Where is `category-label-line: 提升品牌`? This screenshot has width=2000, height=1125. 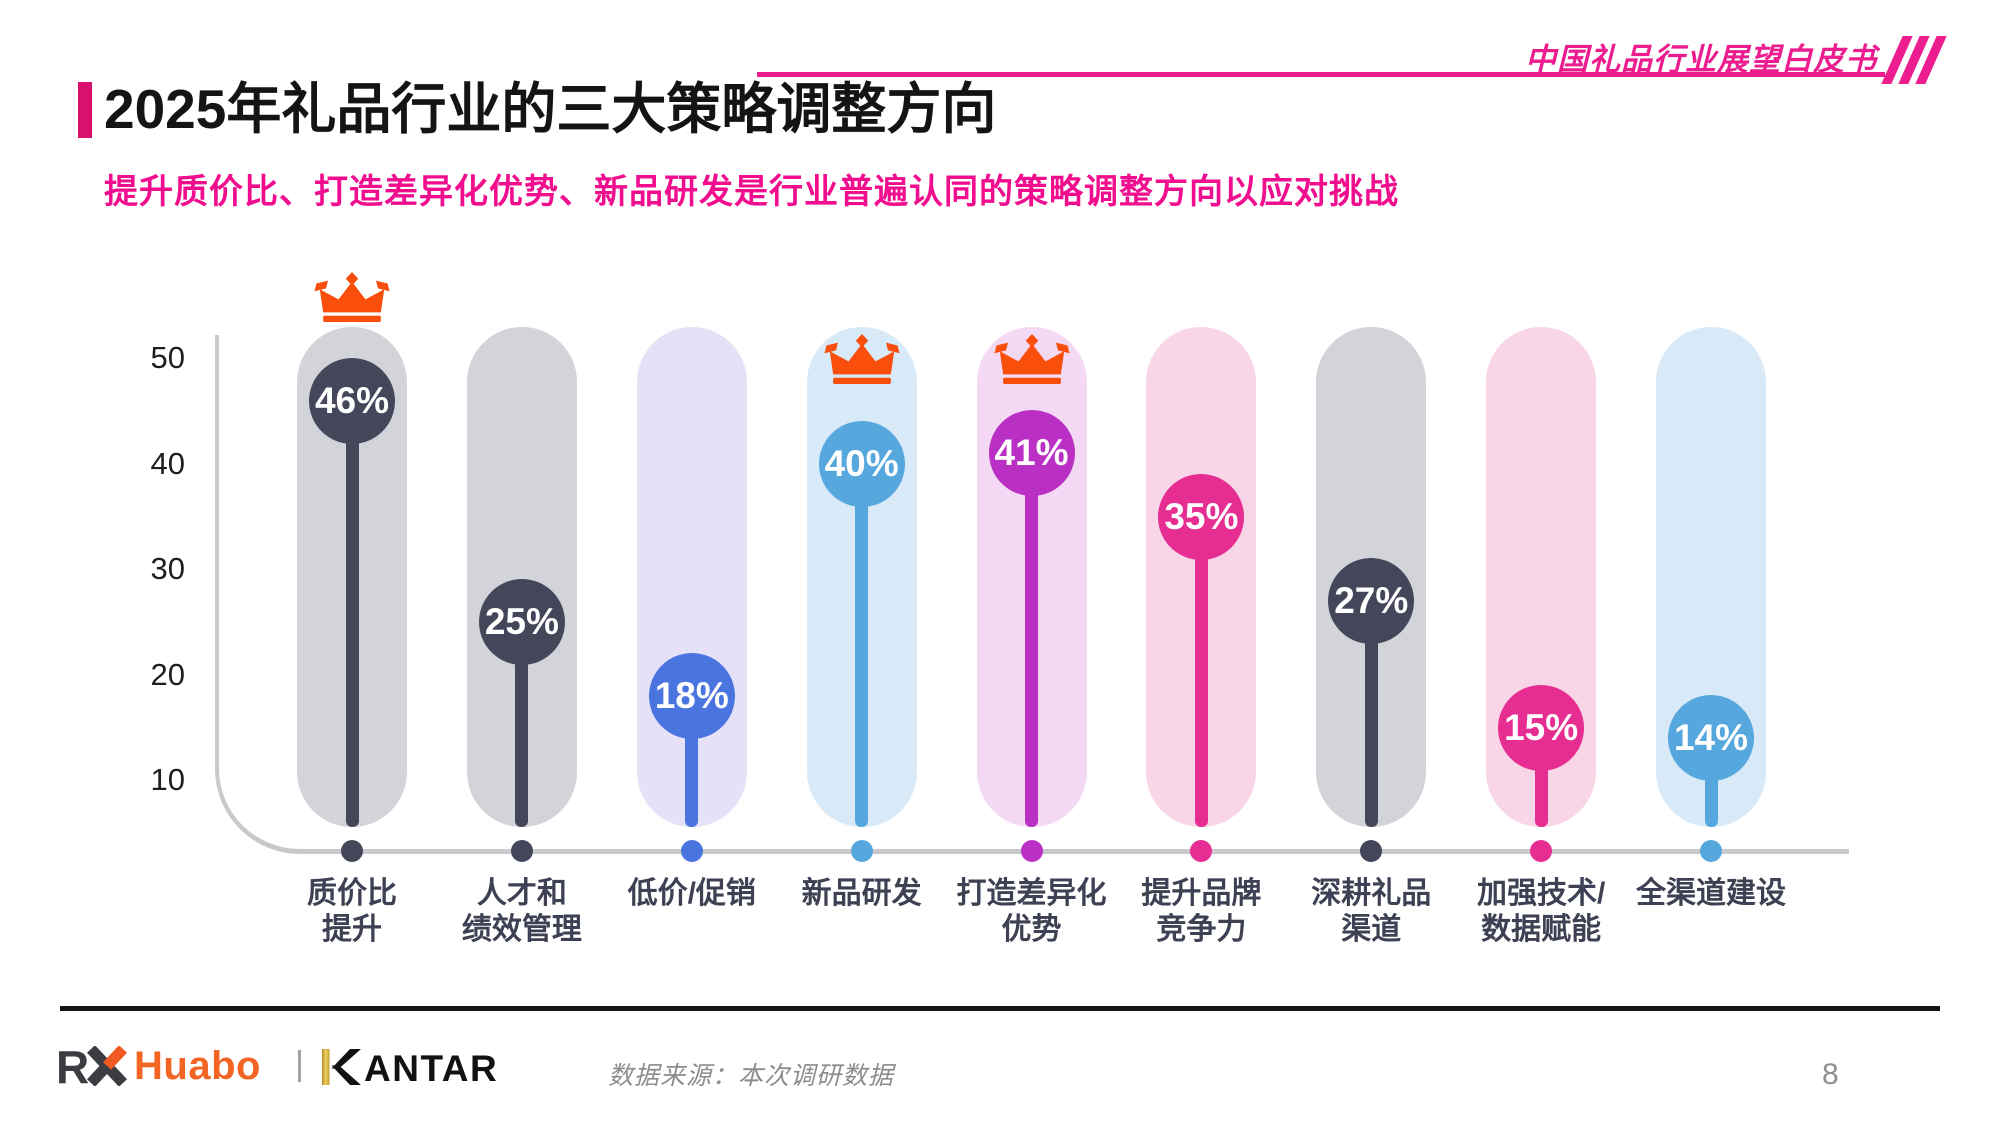
category-label-line: 提升品牌 is located at coordinates (1201, 893).